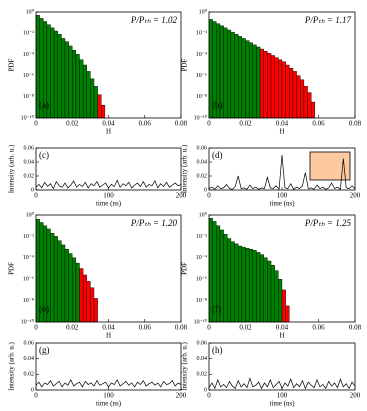 This screenshot has height=411, width=367. Describe the element at coordinates (330, 166) in the screenshot. I see `inset-box` at that location.